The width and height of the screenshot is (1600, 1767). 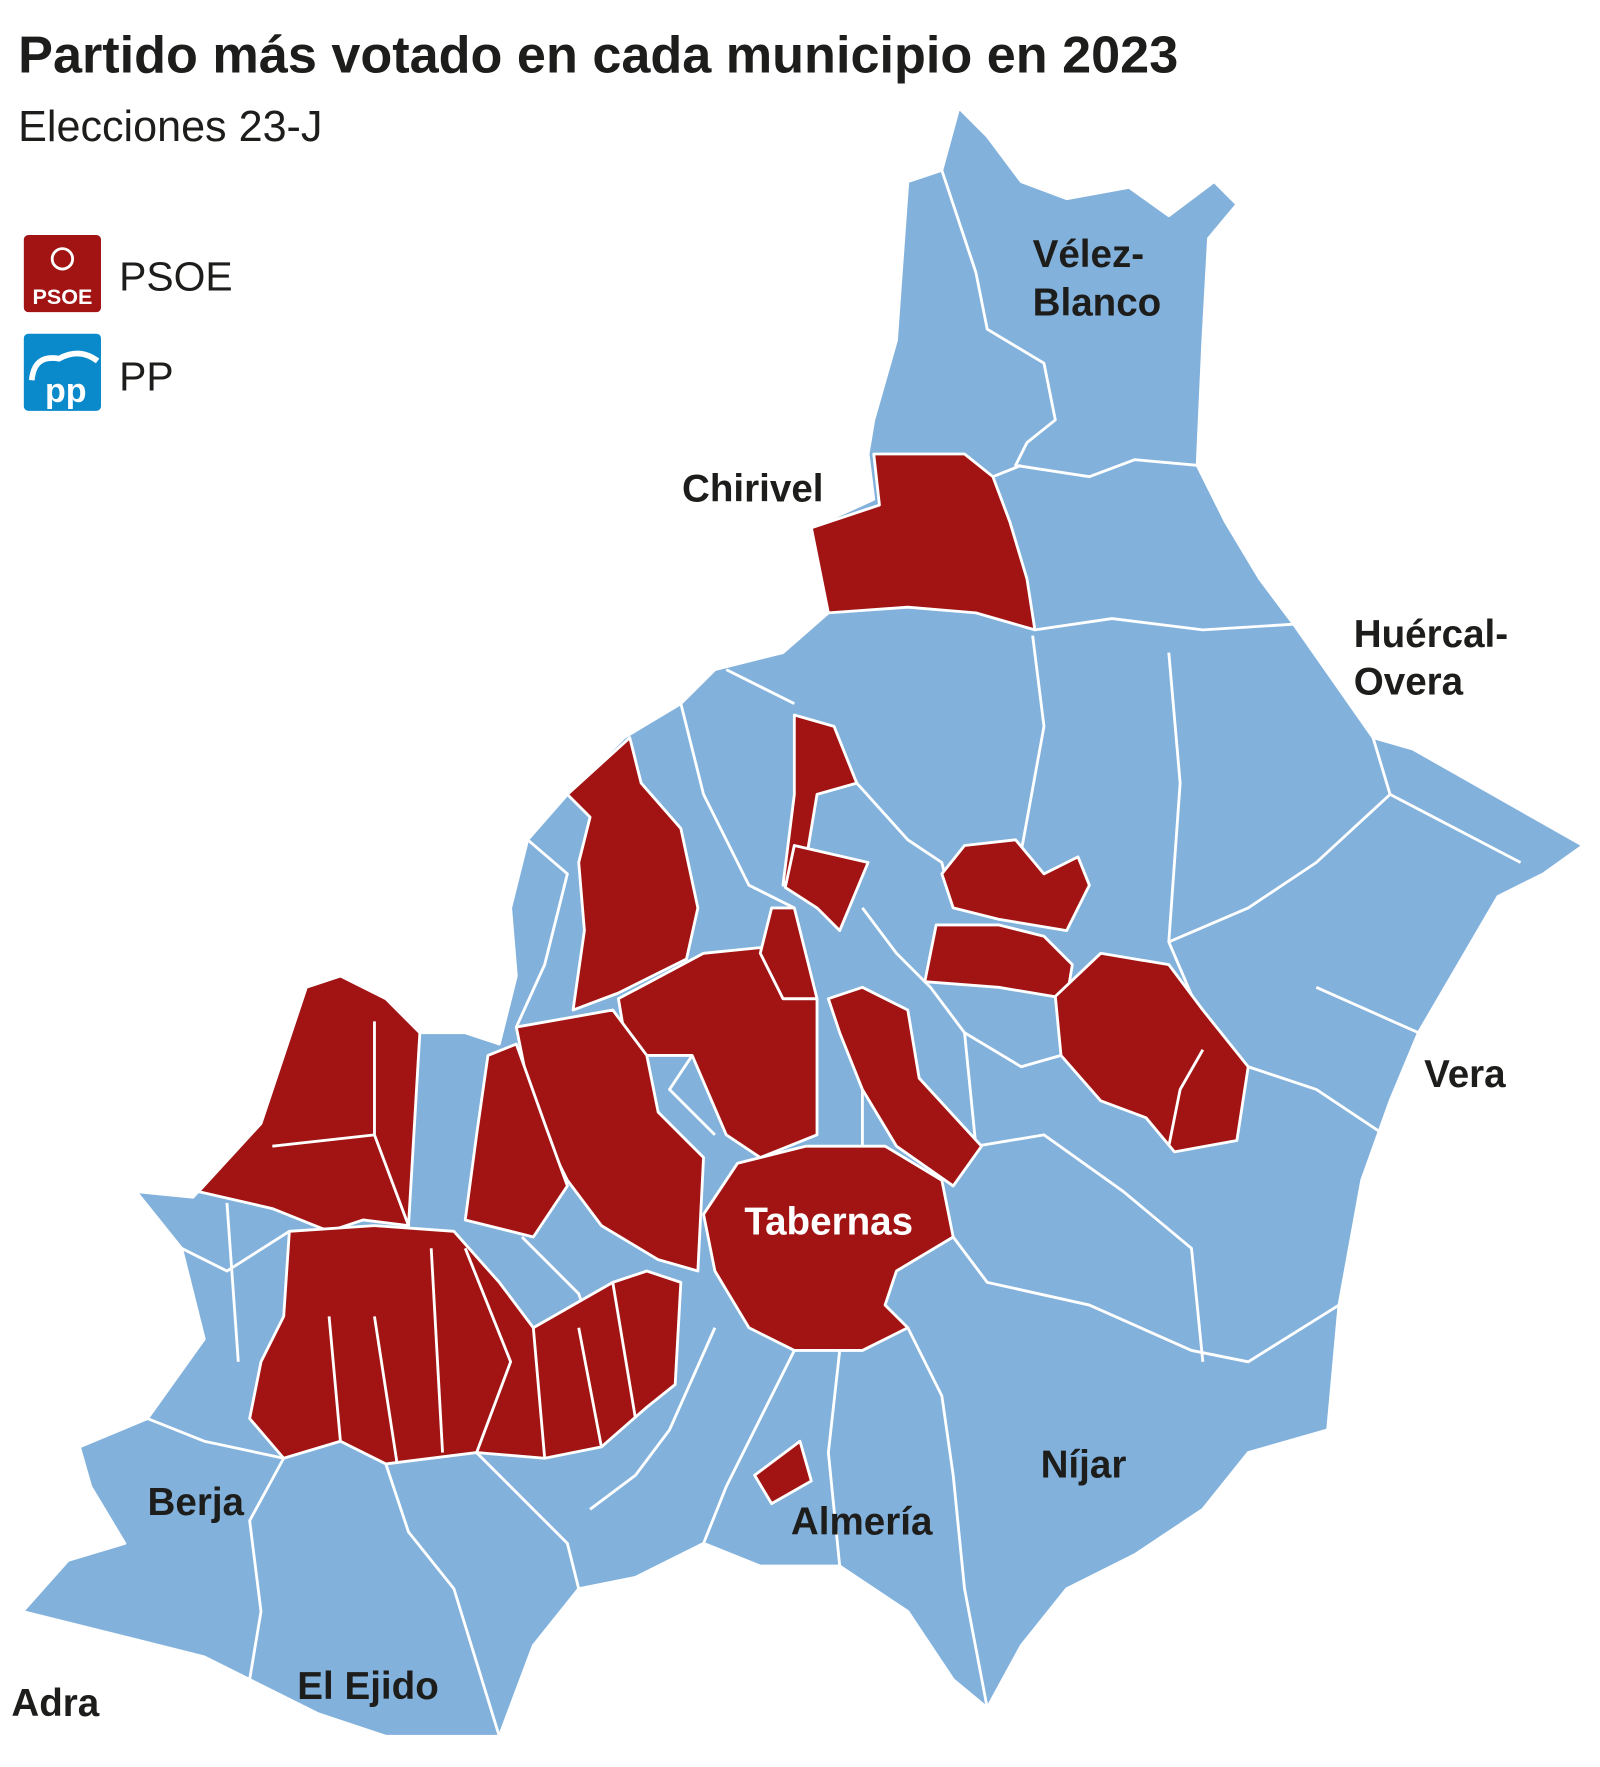 I want to click on label-vera: Vera, so click(x=1465, y=1074).